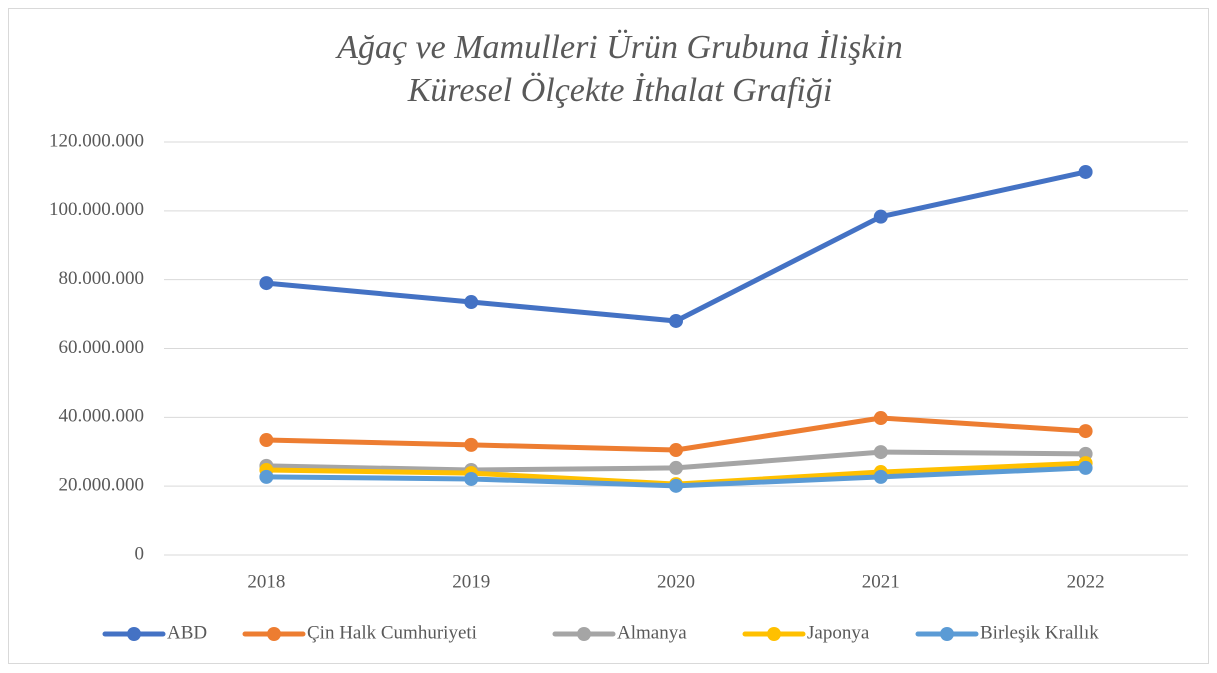 This screenshot has width=1217, height=673. Describe the element at coordinates (187, 632) in the screenshot. I see `legend-label: ABD` at that location.